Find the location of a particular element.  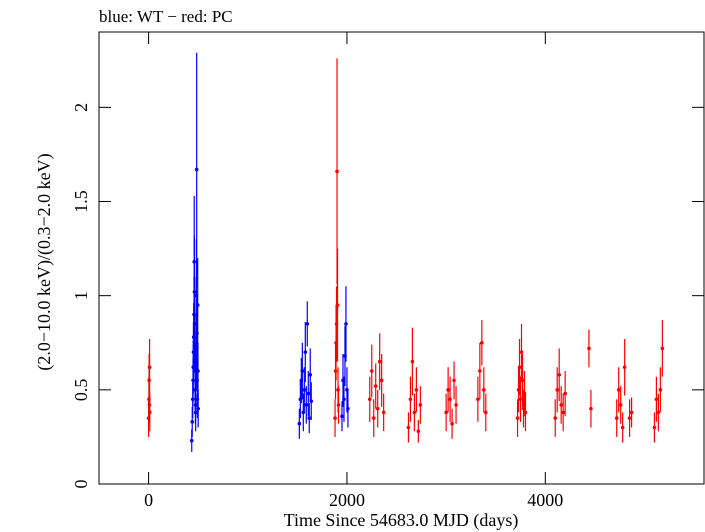

y-axis-label: (2.0−10.0 keV)/(0.3−2.0 keV) is located at coordinates (44, 261).